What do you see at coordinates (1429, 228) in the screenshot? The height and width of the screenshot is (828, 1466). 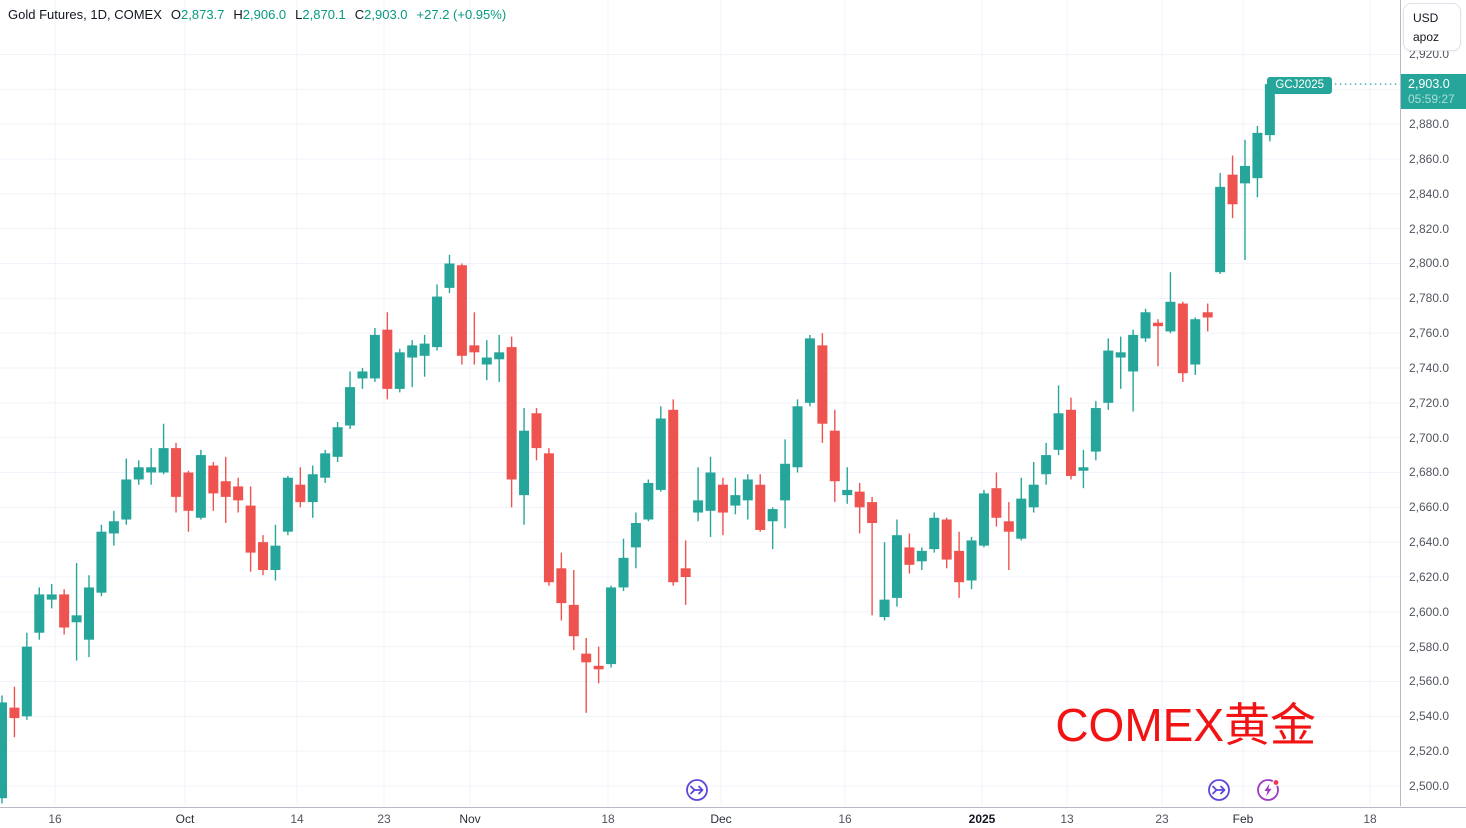 I see `price-tick-label: 2,820.0` at bounding box center [1429, 228].